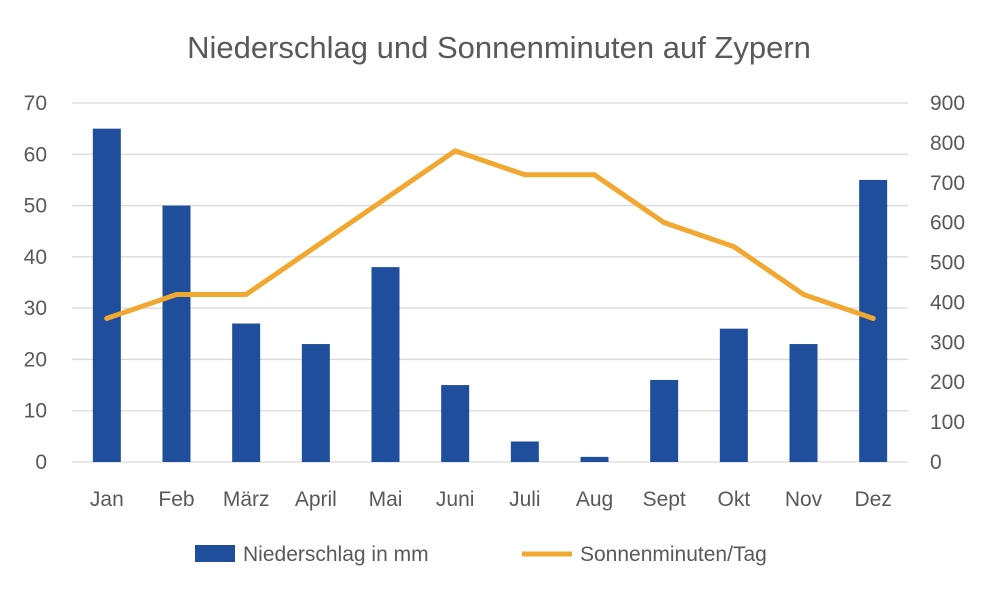 Image resolution: width=999 pixels, height=600 pixels. I want to click on y-axis-left: 0 10 20 30 40 50 60 70, so click(35, 283).